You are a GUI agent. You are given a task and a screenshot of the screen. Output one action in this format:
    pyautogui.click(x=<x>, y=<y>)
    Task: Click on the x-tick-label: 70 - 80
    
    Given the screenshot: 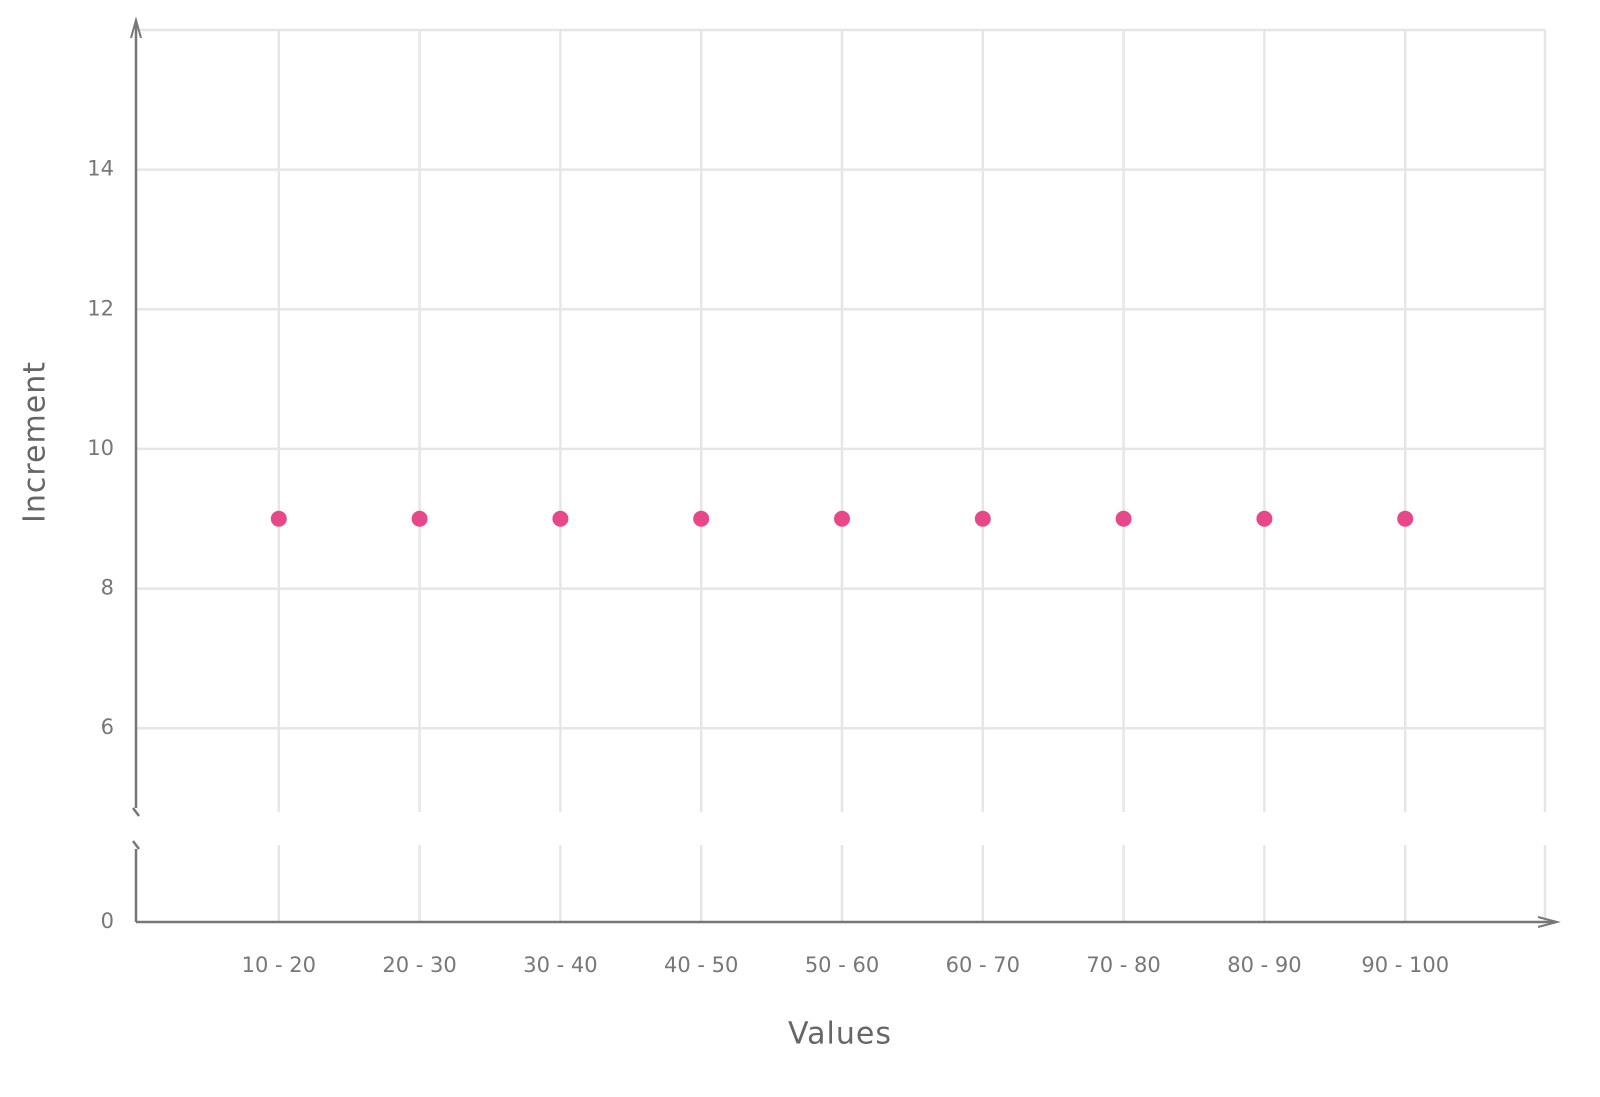 What is the action you would take?
    pyautogui.click(x=1123, y=965)
    